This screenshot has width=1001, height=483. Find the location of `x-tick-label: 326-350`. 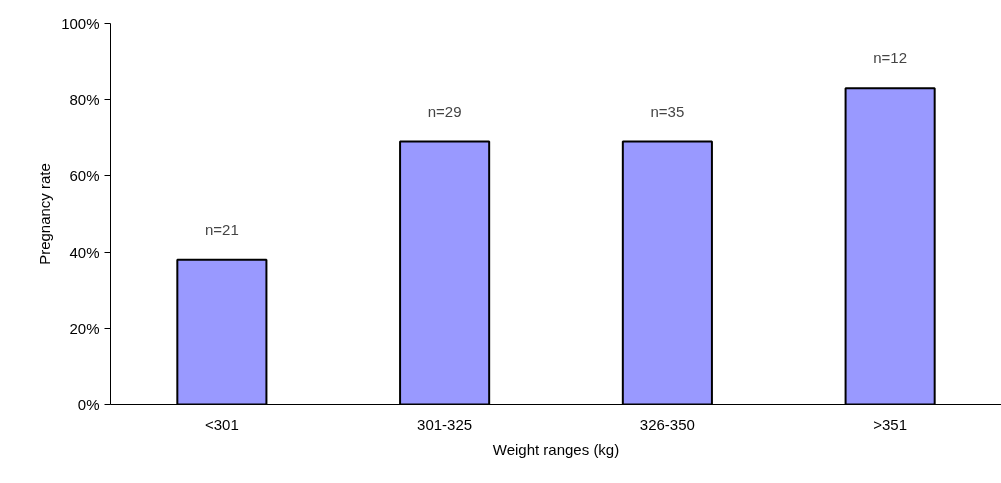

x-tick-label: 326-350 is located at coordinates (667, 424).